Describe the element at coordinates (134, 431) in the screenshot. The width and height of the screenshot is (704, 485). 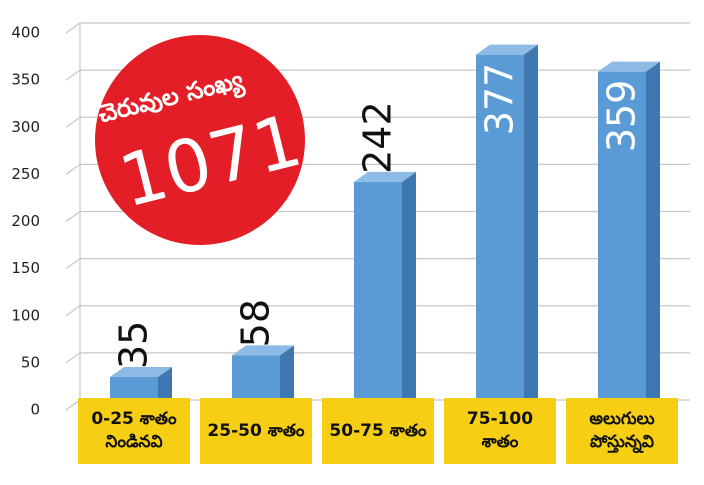
I see `category-label: 0-25 శాతం నిండినవి` at that location.